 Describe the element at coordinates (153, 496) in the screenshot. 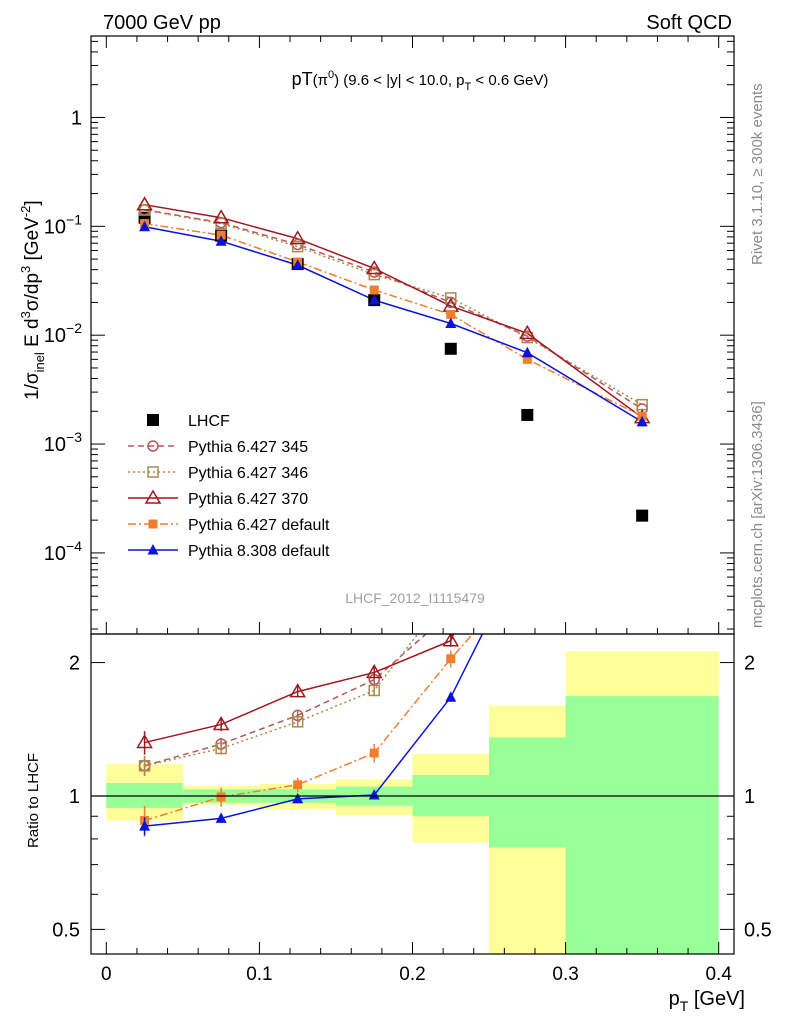

I see `legend-marker-p370` at that location.